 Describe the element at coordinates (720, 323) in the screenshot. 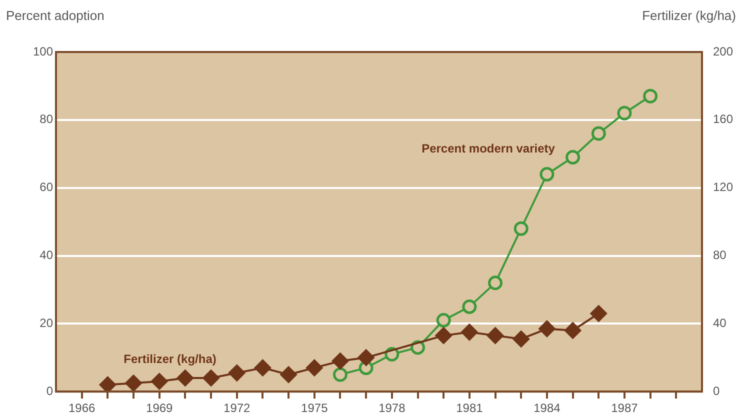

I see `y2-tick-label: 40` at that location.